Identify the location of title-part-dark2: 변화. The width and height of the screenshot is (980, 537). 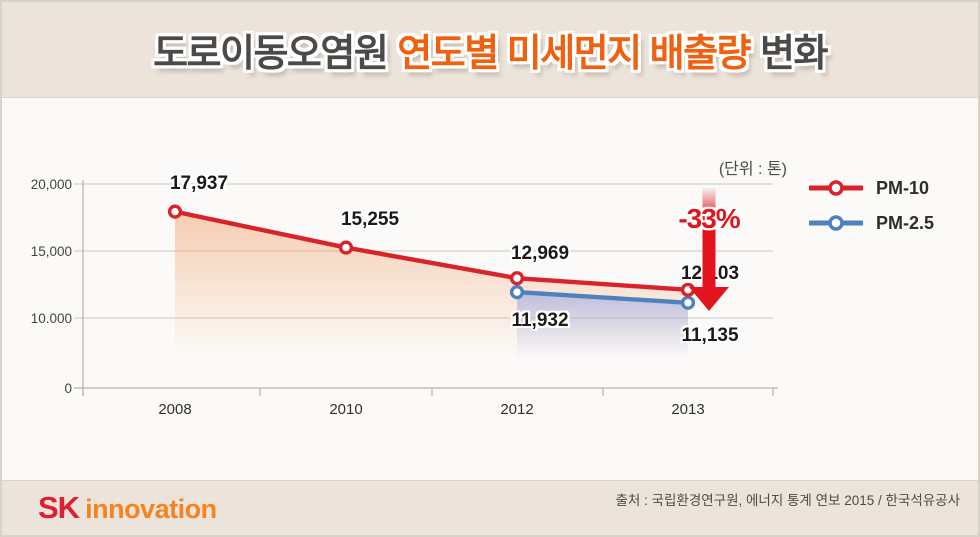
(794, 54).